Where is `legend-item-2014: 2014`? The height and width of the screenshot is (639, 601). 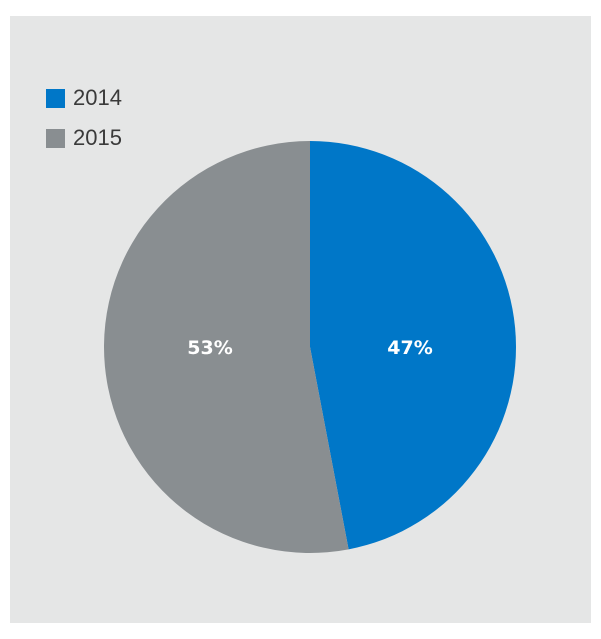 legend-item-2014: 2014 is located at coordinates (84, 98).